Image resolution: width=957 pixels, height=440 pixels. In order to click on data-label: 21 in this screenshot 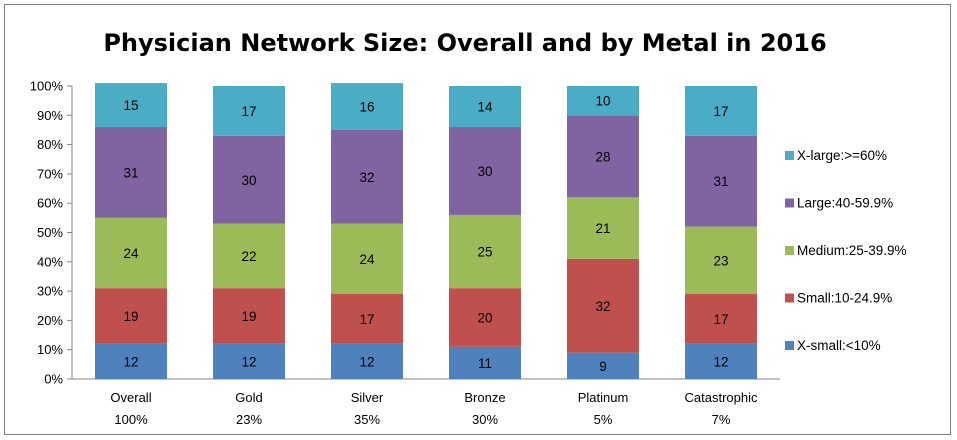, I will do `click(602, 228)`.